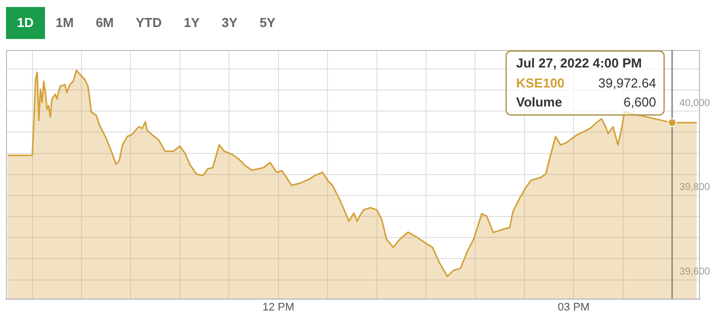  What do you see at coordinates (104, 23) in the screenshot?
I see `text: 6M` at bounding box center [104, 23].